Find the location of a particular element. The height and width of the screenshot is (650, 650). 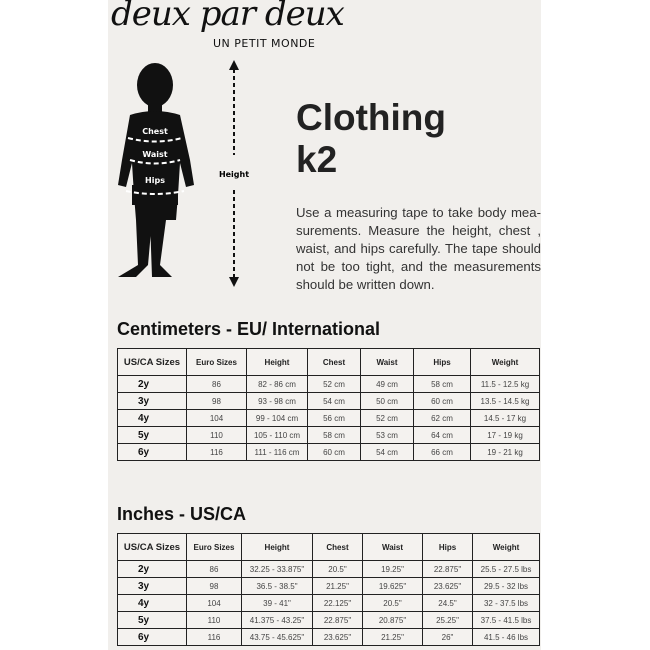

child-silhouette-icon is located at coordinates (156, 170).